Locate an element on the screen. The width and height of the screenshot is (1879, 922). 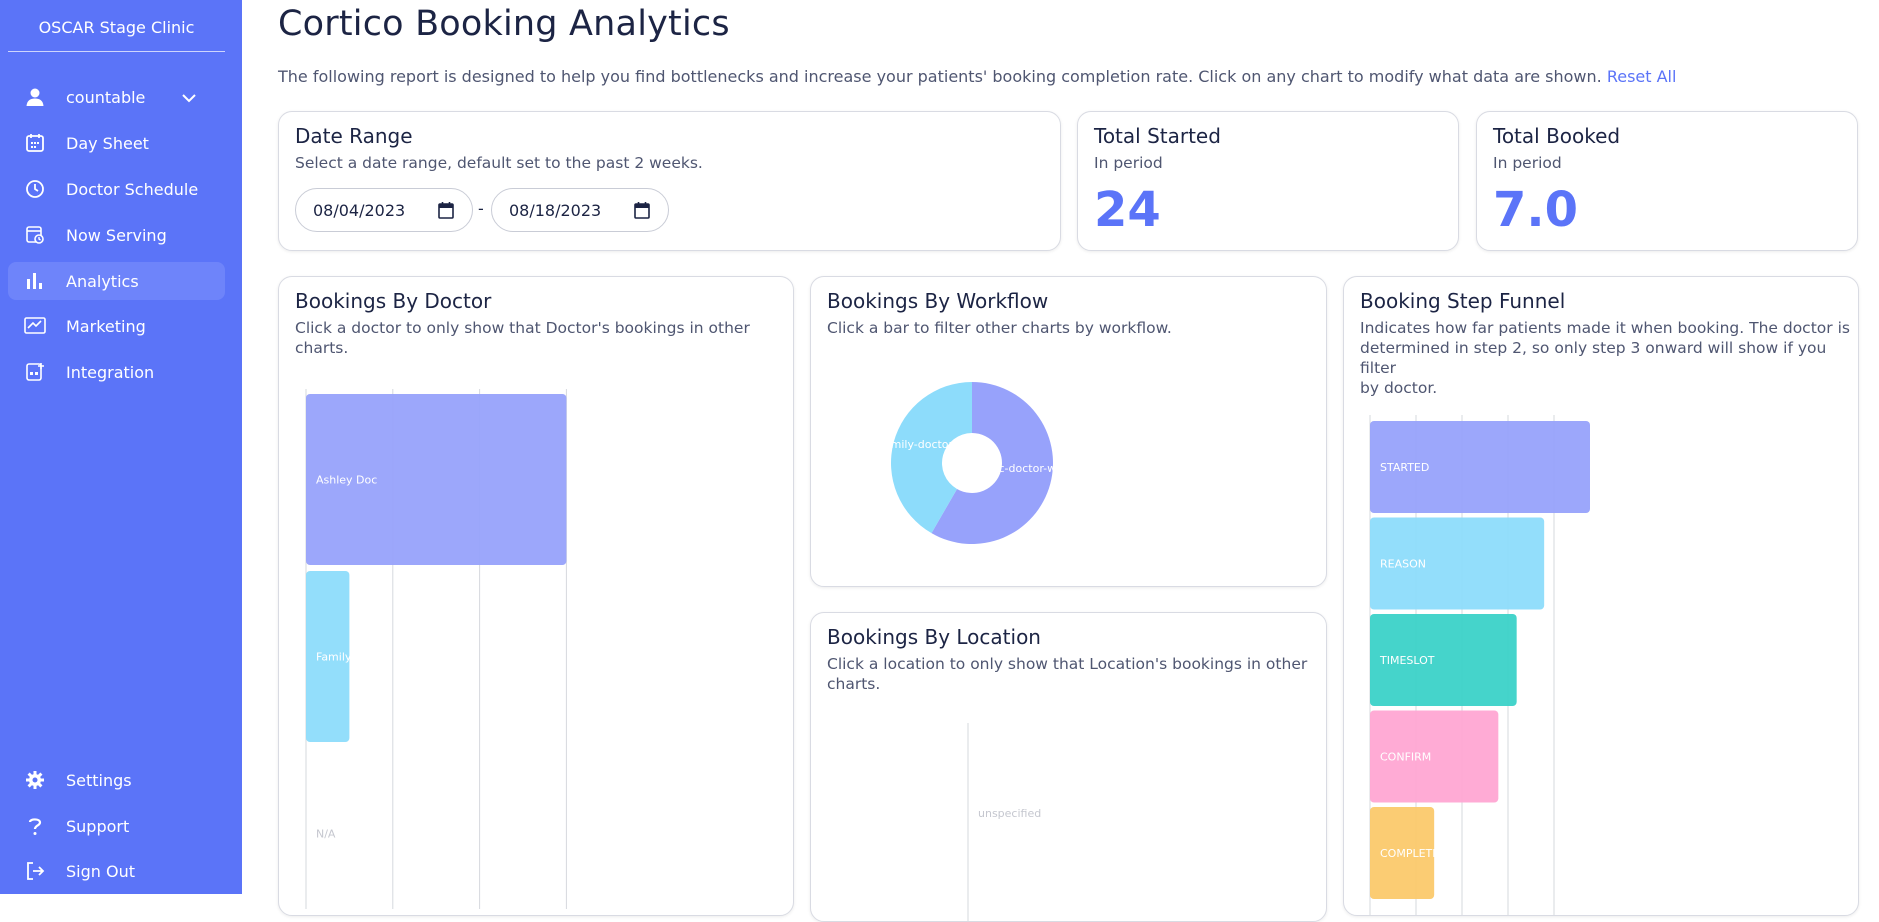
by-location-subtitle-line: charts. is located at coordinates (854, 684).